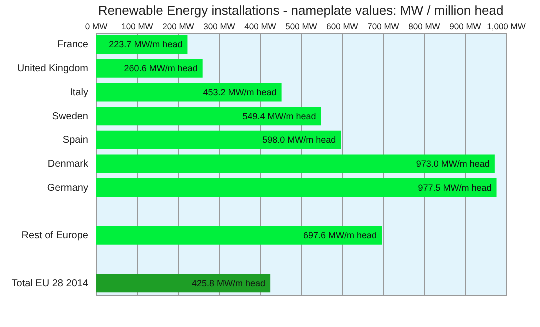 This screenshot has width=540, height=327. What do you see at coordinates (279, 116) in the screenshot?
I see `data-label: 549.4 MW/m head` at bounding box center [279, 116].